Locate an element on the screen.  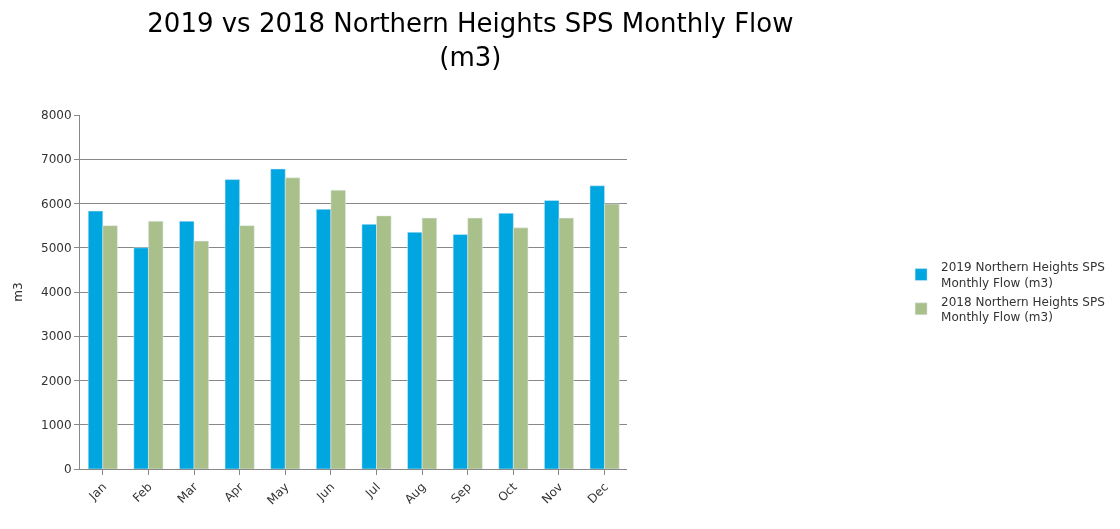
y-axis-title: m3 is located at coordinates (18, 292).